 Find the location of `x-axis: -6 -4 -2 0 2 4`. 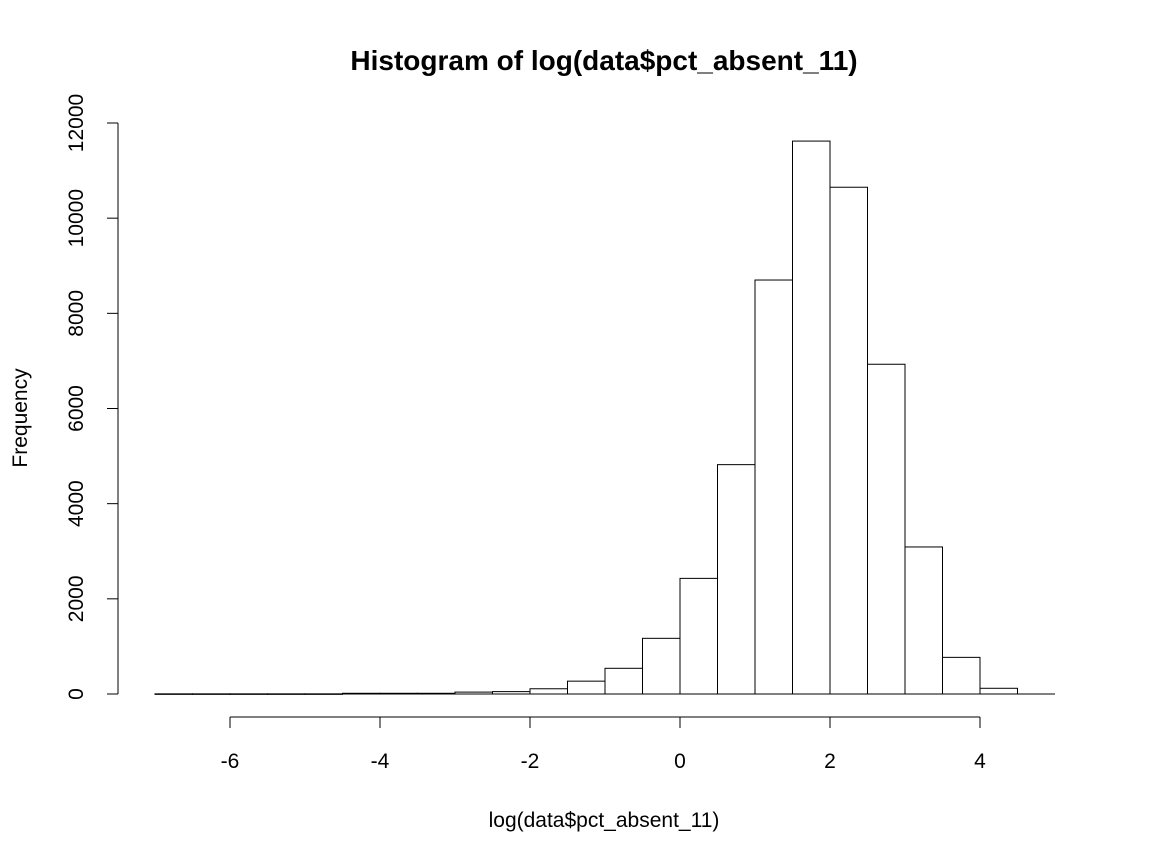

x-axis: -6 -4 -2 0 2 4 is located at coordinates (603, 744).